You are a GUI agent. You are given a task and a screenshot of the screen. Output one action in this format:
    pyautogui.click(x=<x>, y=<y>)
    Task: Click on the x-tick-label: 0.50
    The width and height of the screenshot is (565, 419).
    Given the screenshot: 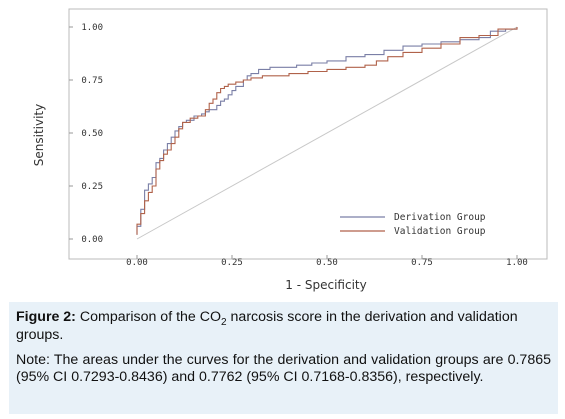 What is the action you would take?
    pyautogui.click(x=327, y=263)
    